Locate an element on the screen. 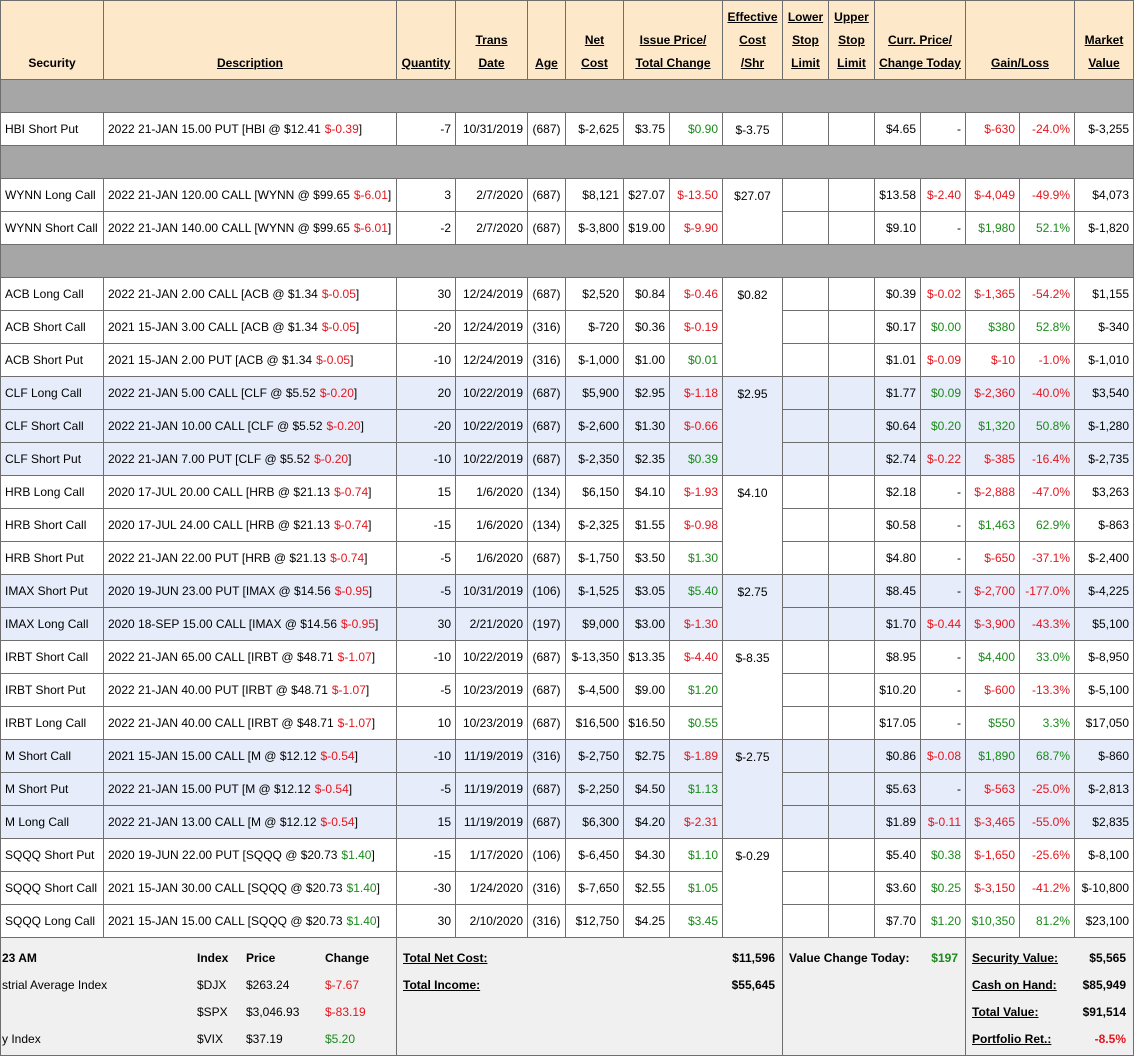 This screenshot has width=1134, height=1056. cell-text: SQQQ Short Put is located at coordinates (50, 855).